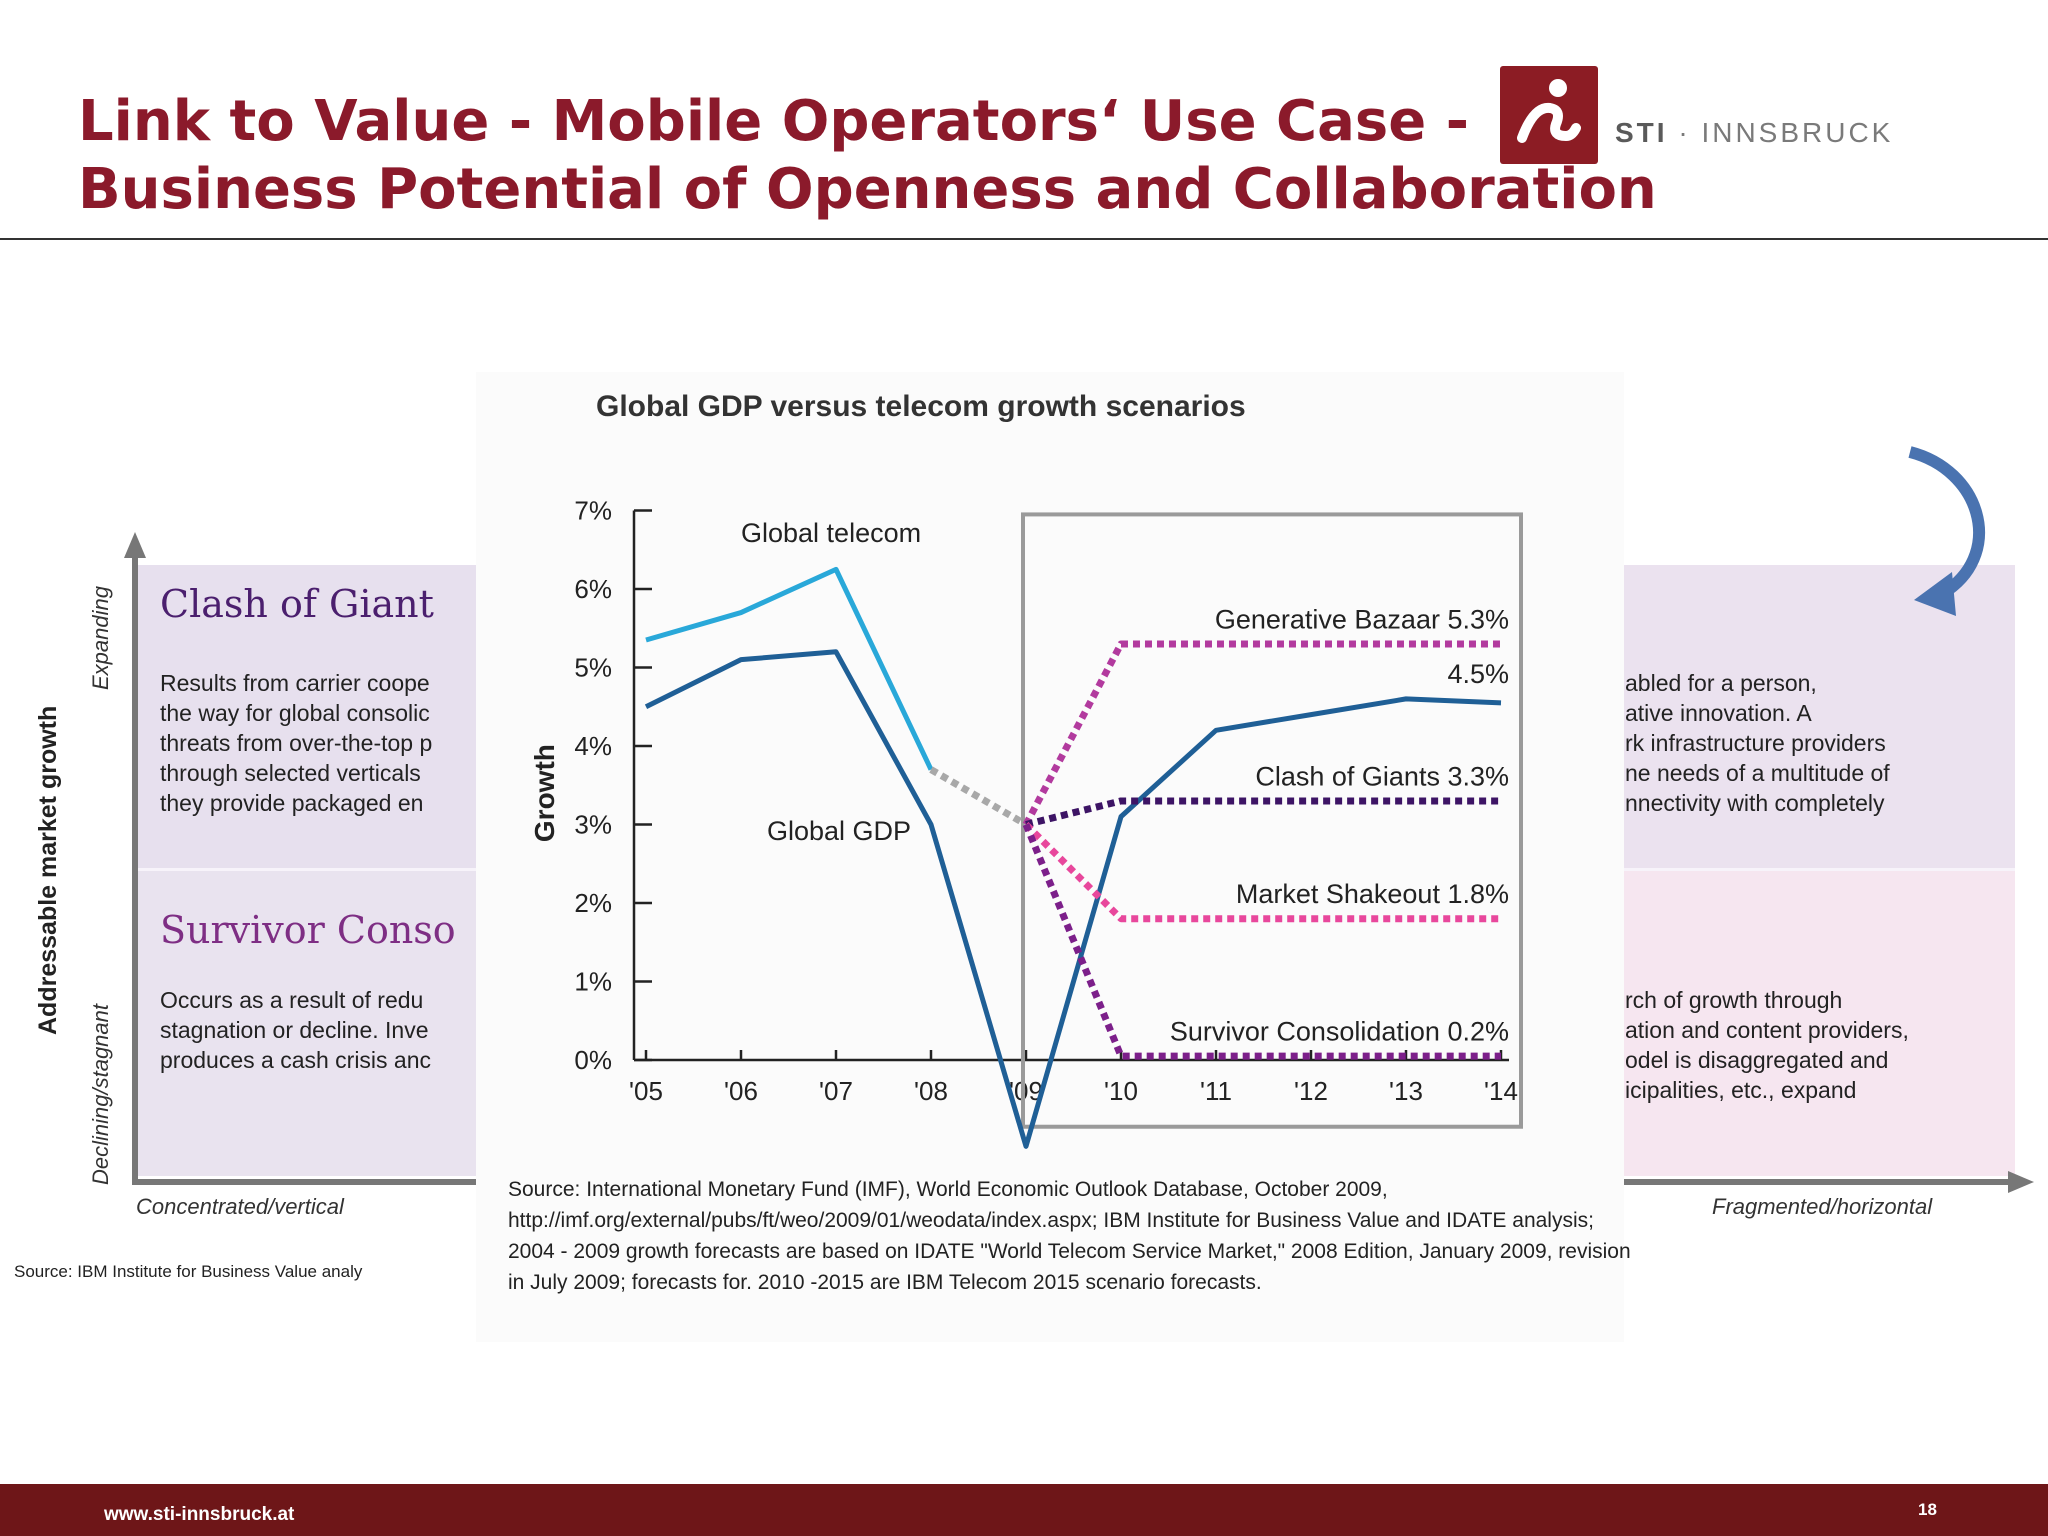 This screenshot has width=2048, height=1536. What do you see at coordinates (1121, 1091) in the screenshot?
I see `x-tick-label: '10` at bounding box center [1121, 1091].